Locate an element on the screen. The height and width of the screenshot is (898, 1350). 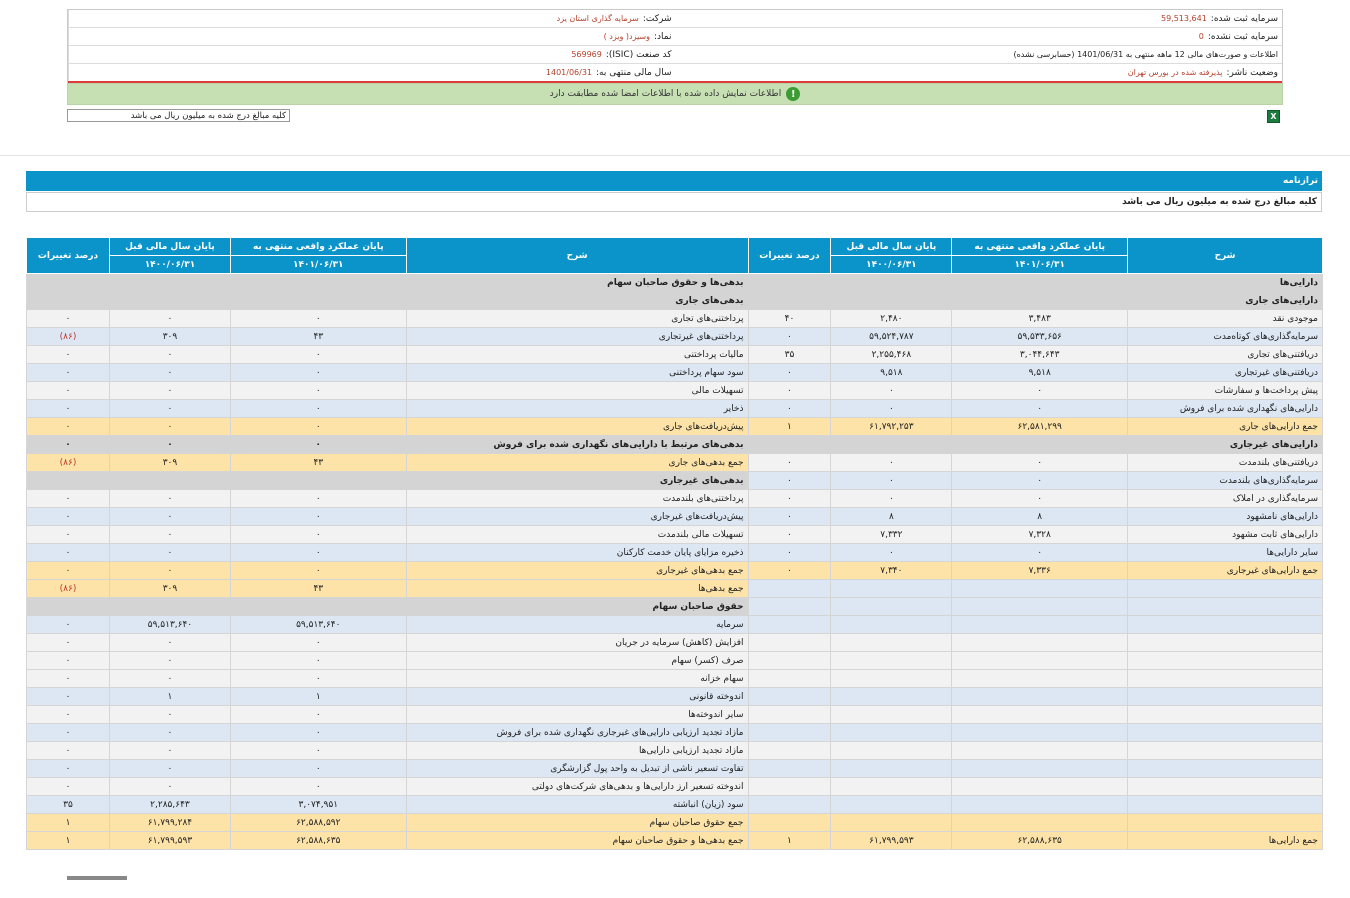
col-prior-date: ۱۴۰۰/۰۶/۳۱ is located at coordinates (891, 264).